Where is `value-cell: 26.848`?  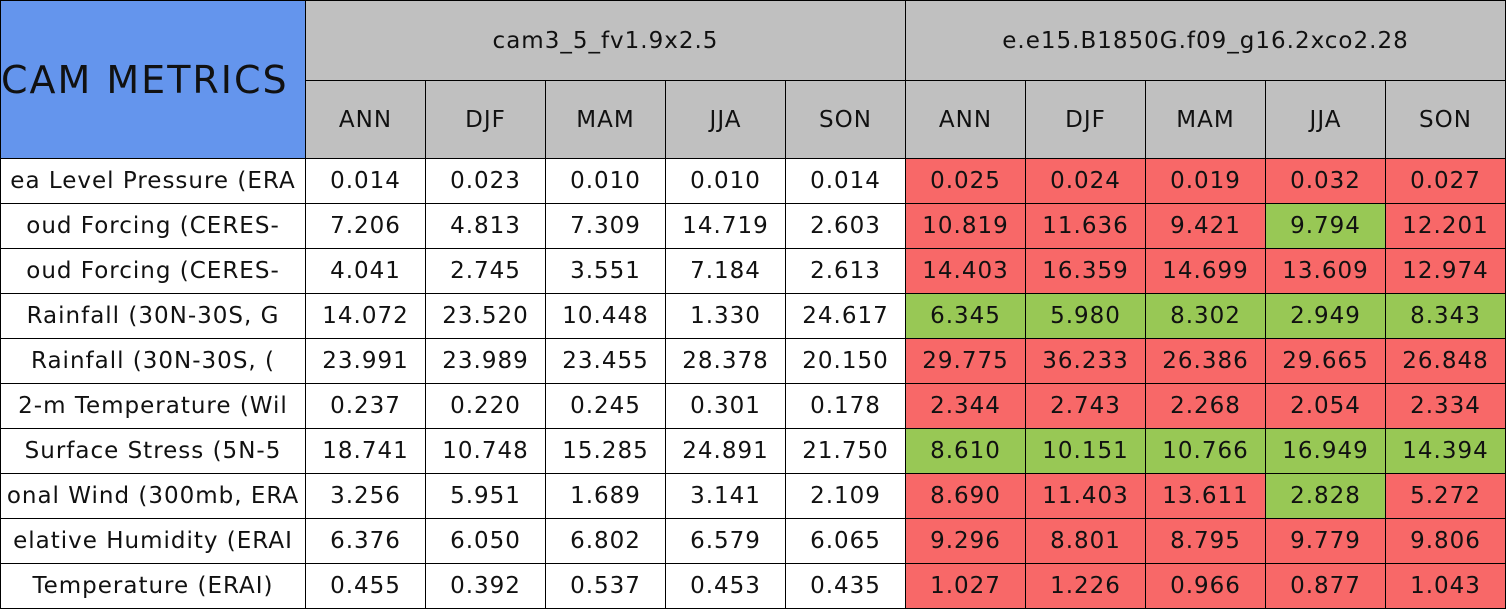
value-cell: 26.848 is located at coordinates (1445, 361).